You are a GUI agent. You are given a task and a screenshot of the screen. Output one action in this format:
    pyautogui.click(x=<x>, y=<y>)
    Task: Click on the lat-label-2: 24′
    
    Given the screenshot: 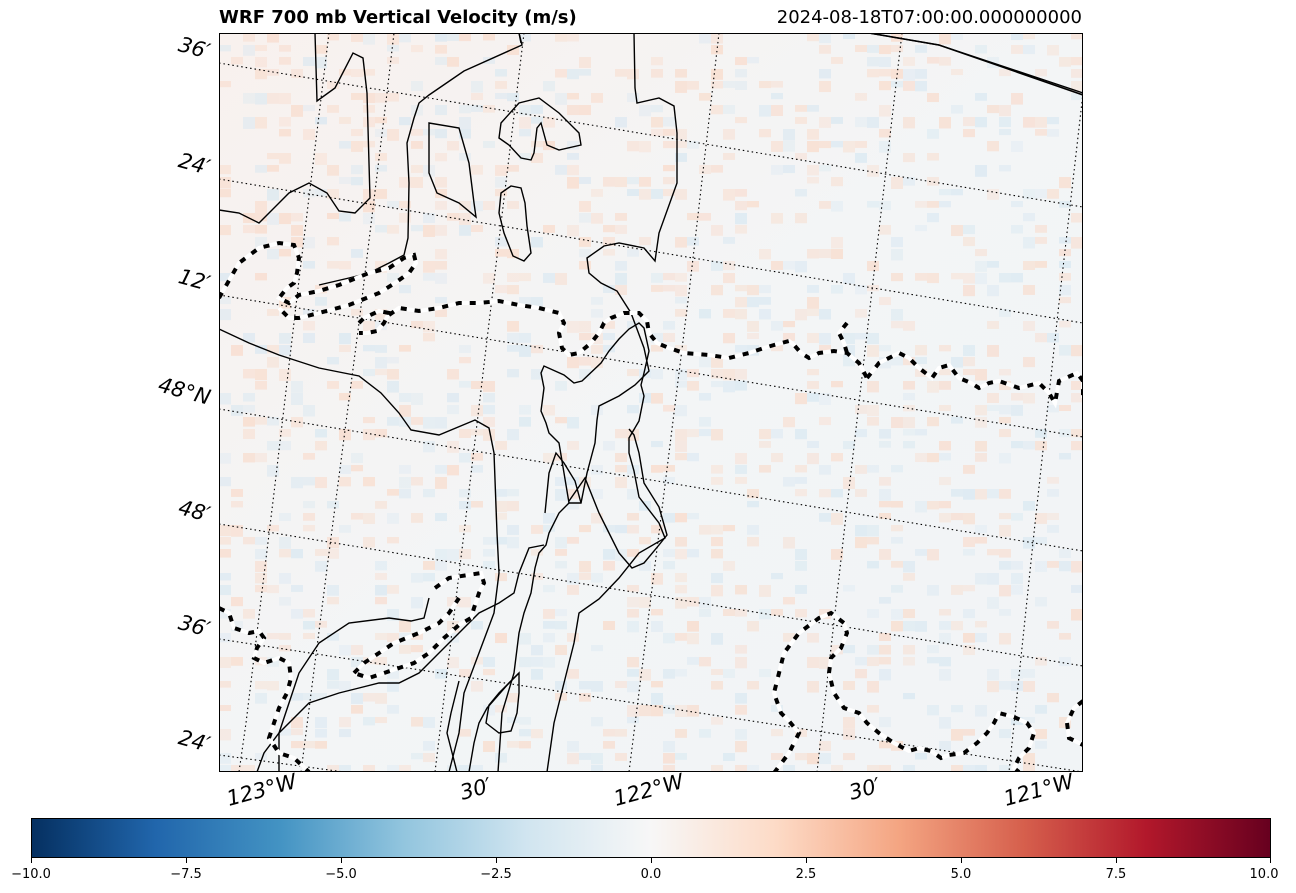 What is the action you would take?
    pyautogui.click(x=194, y=164)
    